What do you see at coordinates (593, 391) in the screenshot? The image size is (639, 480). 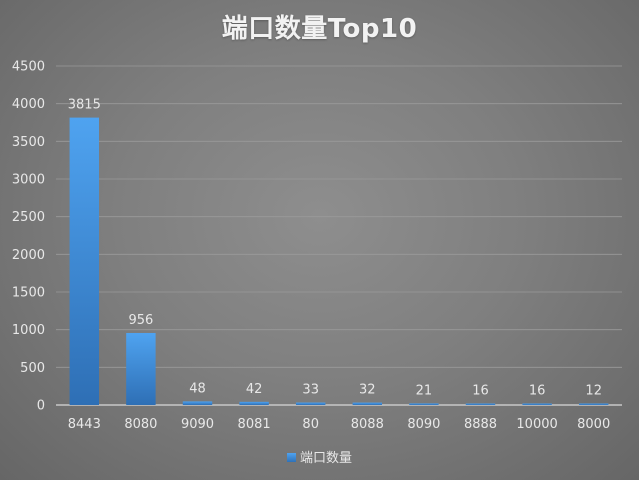 I see `data-label: 12` at bounding box center [593, 391].